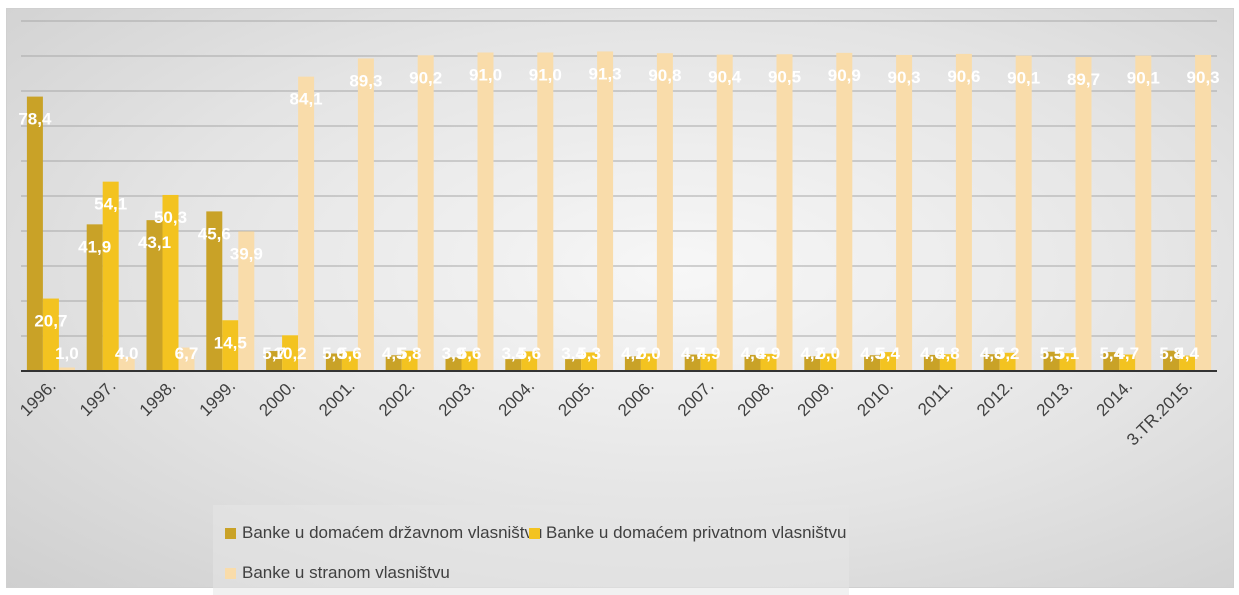  Describe the element at coordinates (50, 321) in the screenshot. I see `data-label: 20,7` at that location.